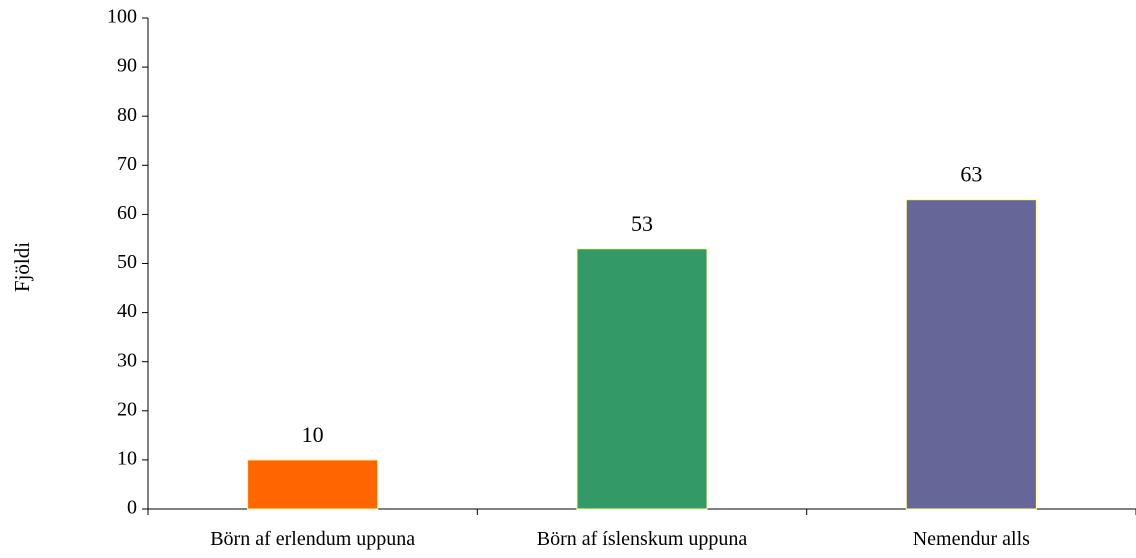  I want to click on y-axis-title: Fjöldi, so click(22, 267).